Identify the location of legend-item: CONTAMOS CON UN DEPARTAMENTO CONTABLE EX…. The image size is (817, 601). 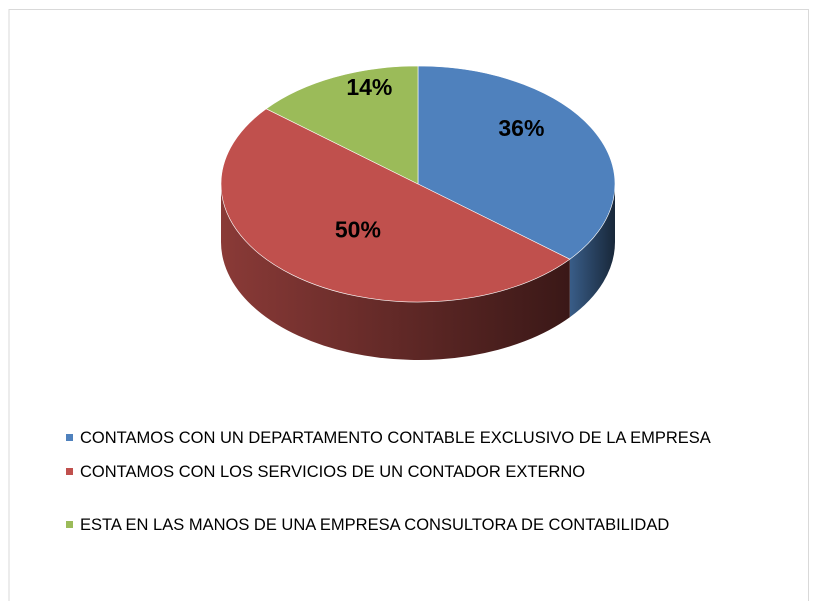
(413, 438).